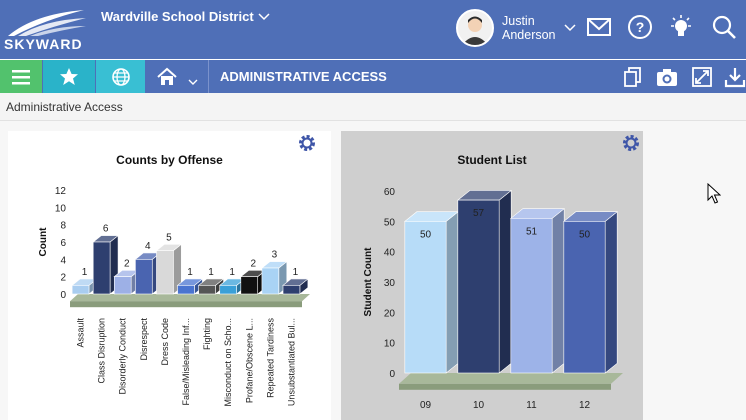 This screenshot has width=746, height=420. What do you see at coordinates (63, 243) in the screenshot?
I see `y-tick-label: 6` at bounding box center [63, 243].